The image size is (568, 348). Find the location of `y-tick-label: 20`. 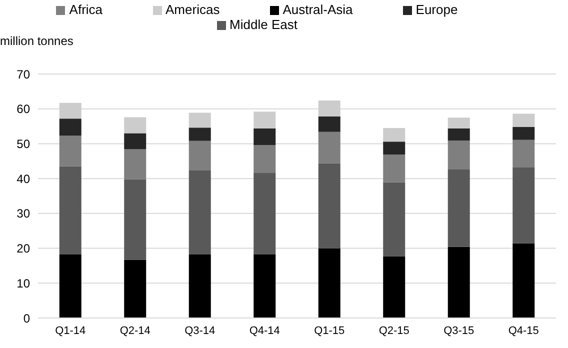

y-tick-label: 20 is located at coordinates (23, 249).